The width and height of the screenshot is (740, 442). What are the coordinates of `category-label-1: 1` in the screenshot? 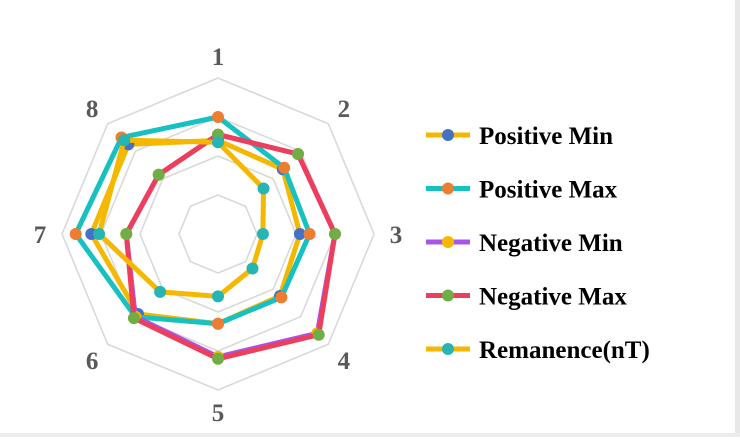 It's located at (218, 57).